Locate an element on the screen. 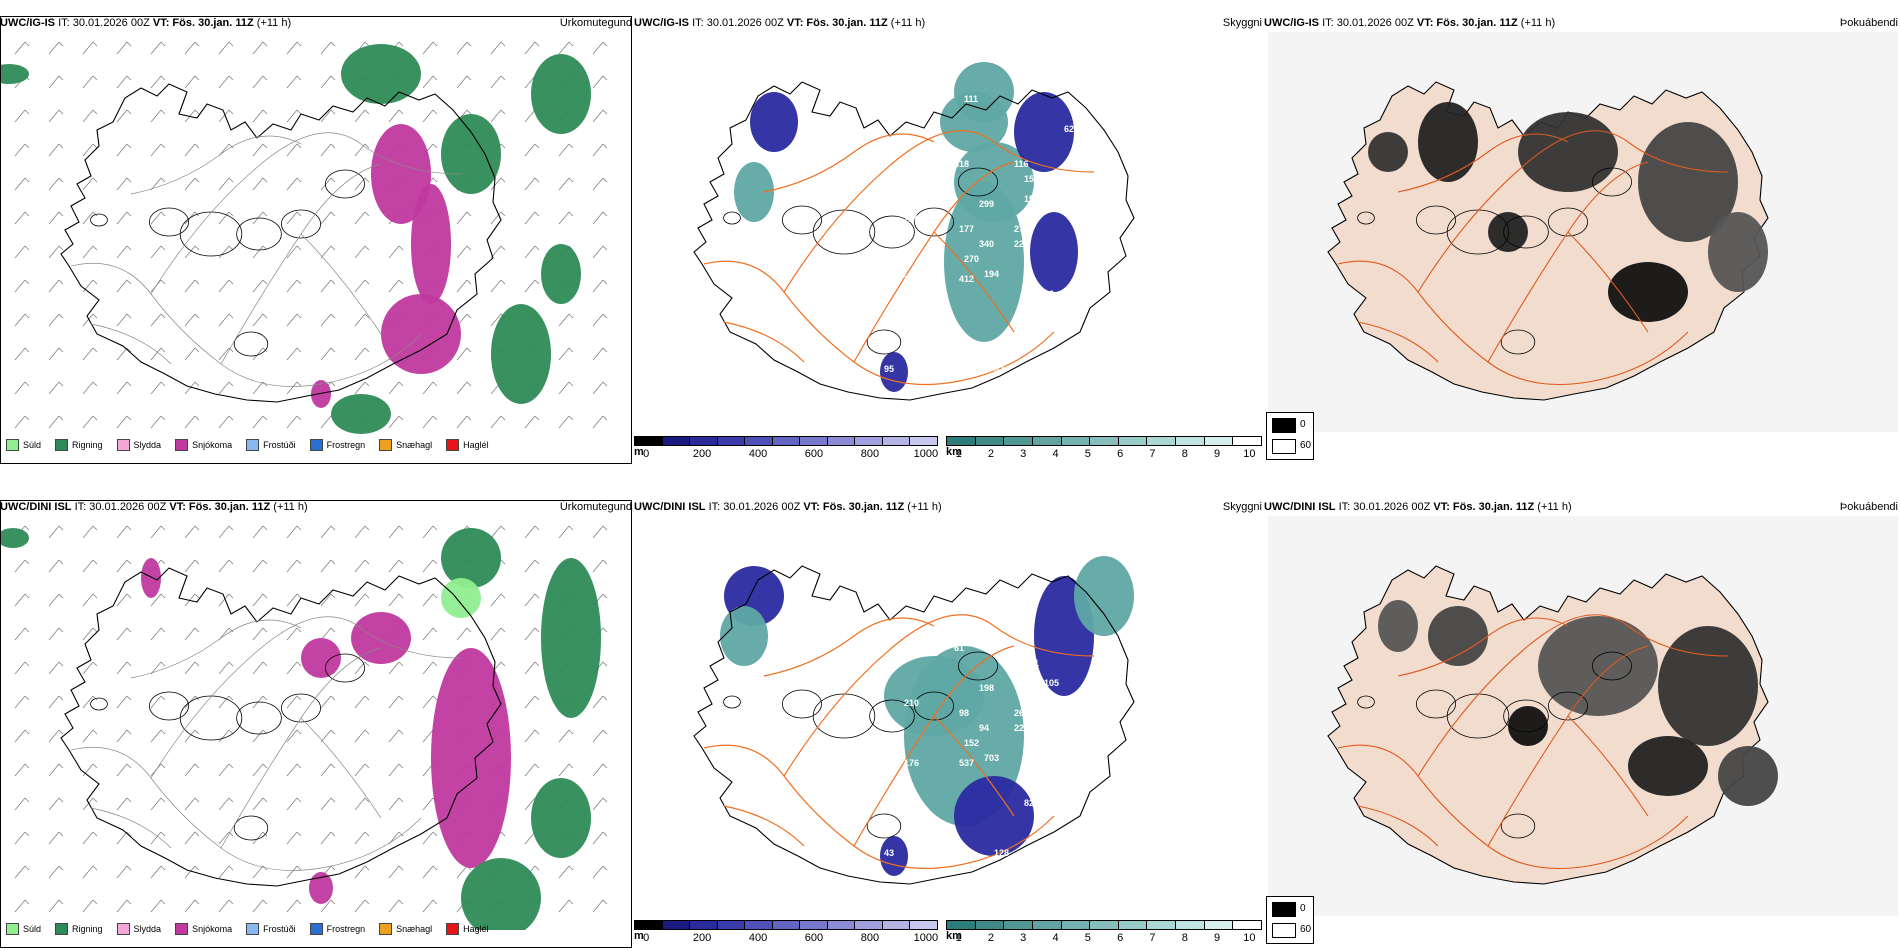 Image resolution: width=1900 pixels, height=950 pixels. precip-legend-item: Snjókoma is located at coordinates (203, 929).